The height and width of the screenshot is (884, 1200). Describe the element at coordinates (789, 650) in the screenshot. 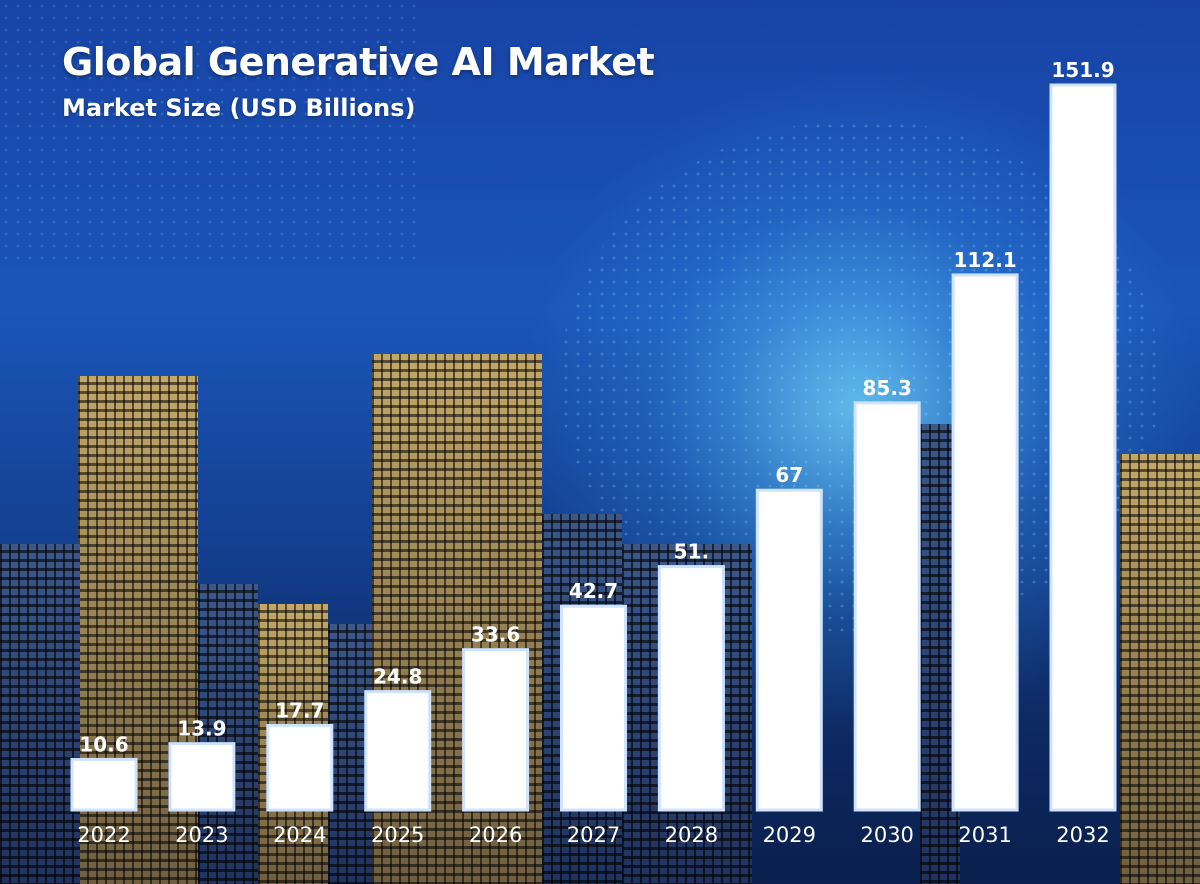

I see `bar-2029` at that location.